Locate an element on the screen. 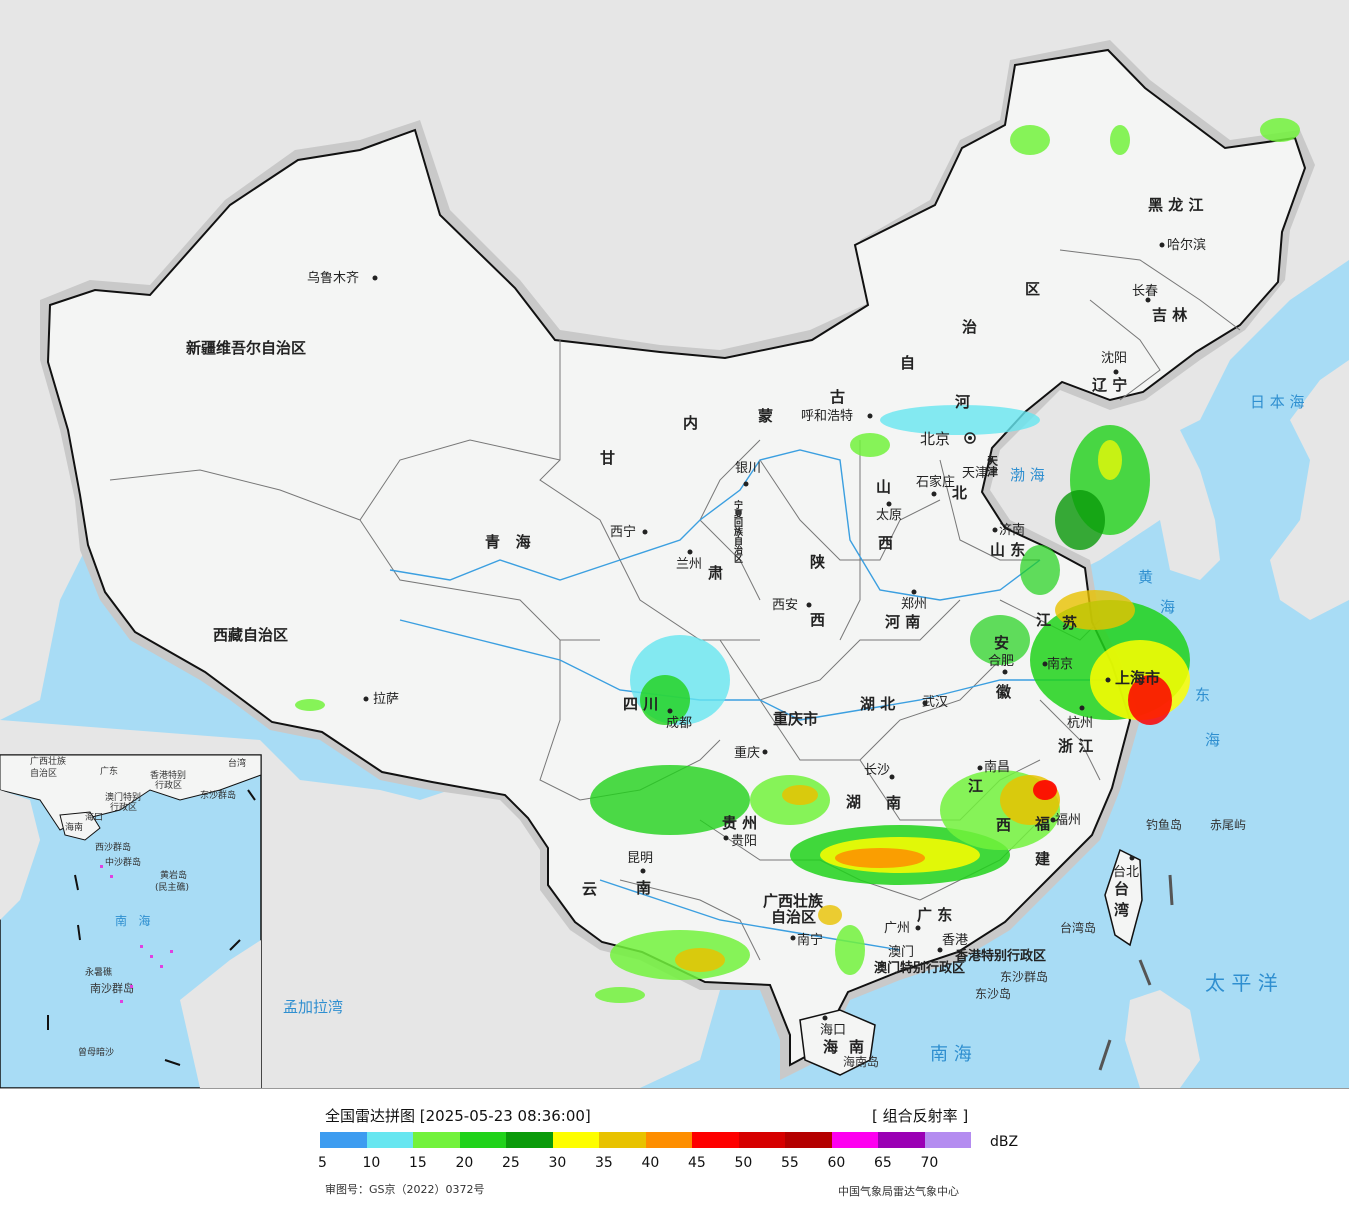  tick-label: 65 is located at coordinates (883, 1163).